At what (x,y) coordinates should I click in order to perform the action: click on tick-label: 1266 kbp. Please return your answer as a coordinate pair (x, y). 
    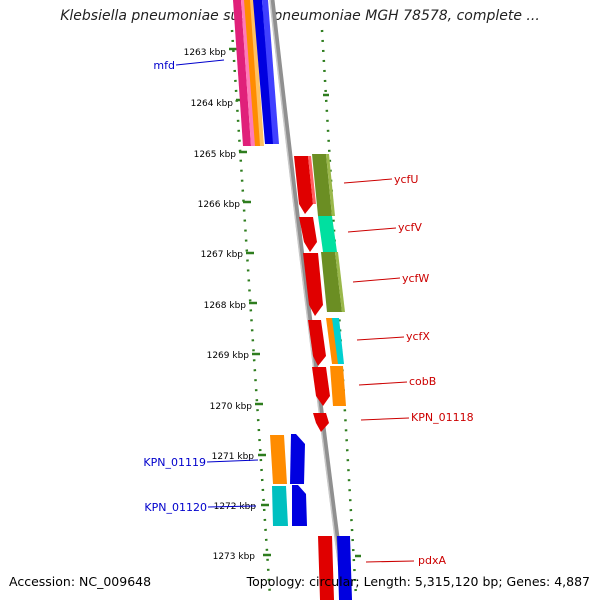
    Looking at the image, I should click on (219, 205).